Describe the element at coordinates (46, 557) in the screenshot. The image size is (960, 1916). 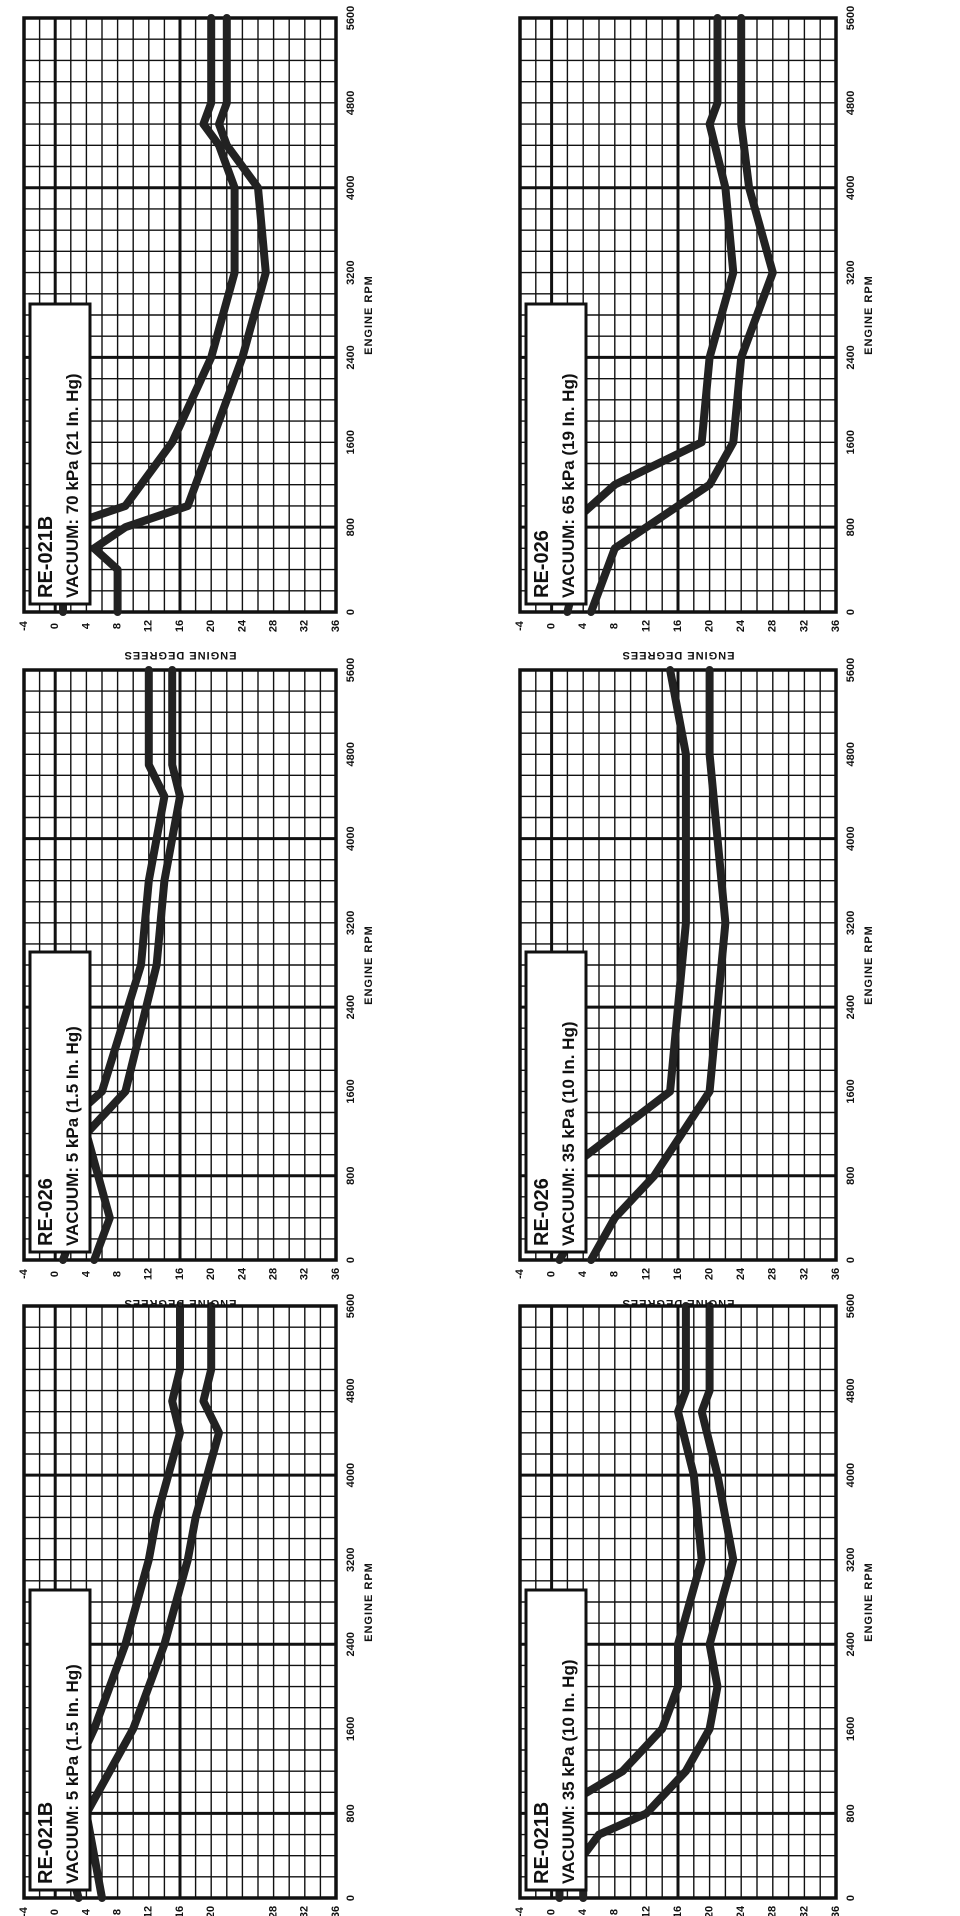
I see `model-label: RE-021B` at that location.